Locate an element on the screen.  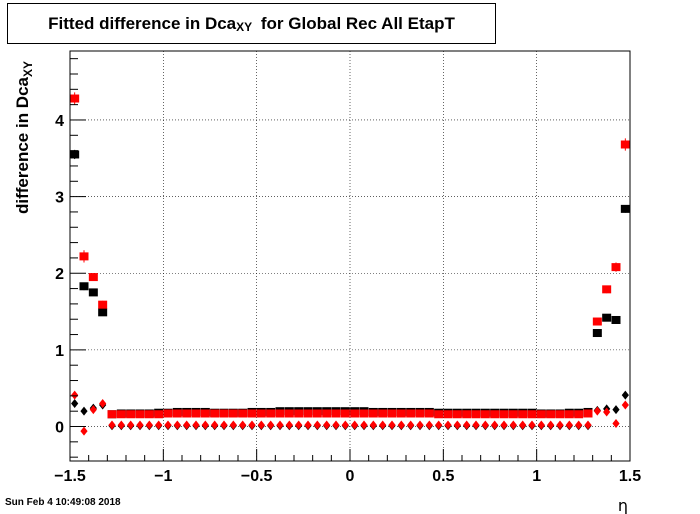
x-tick-label: 0 is located at coordinates (350, 476).